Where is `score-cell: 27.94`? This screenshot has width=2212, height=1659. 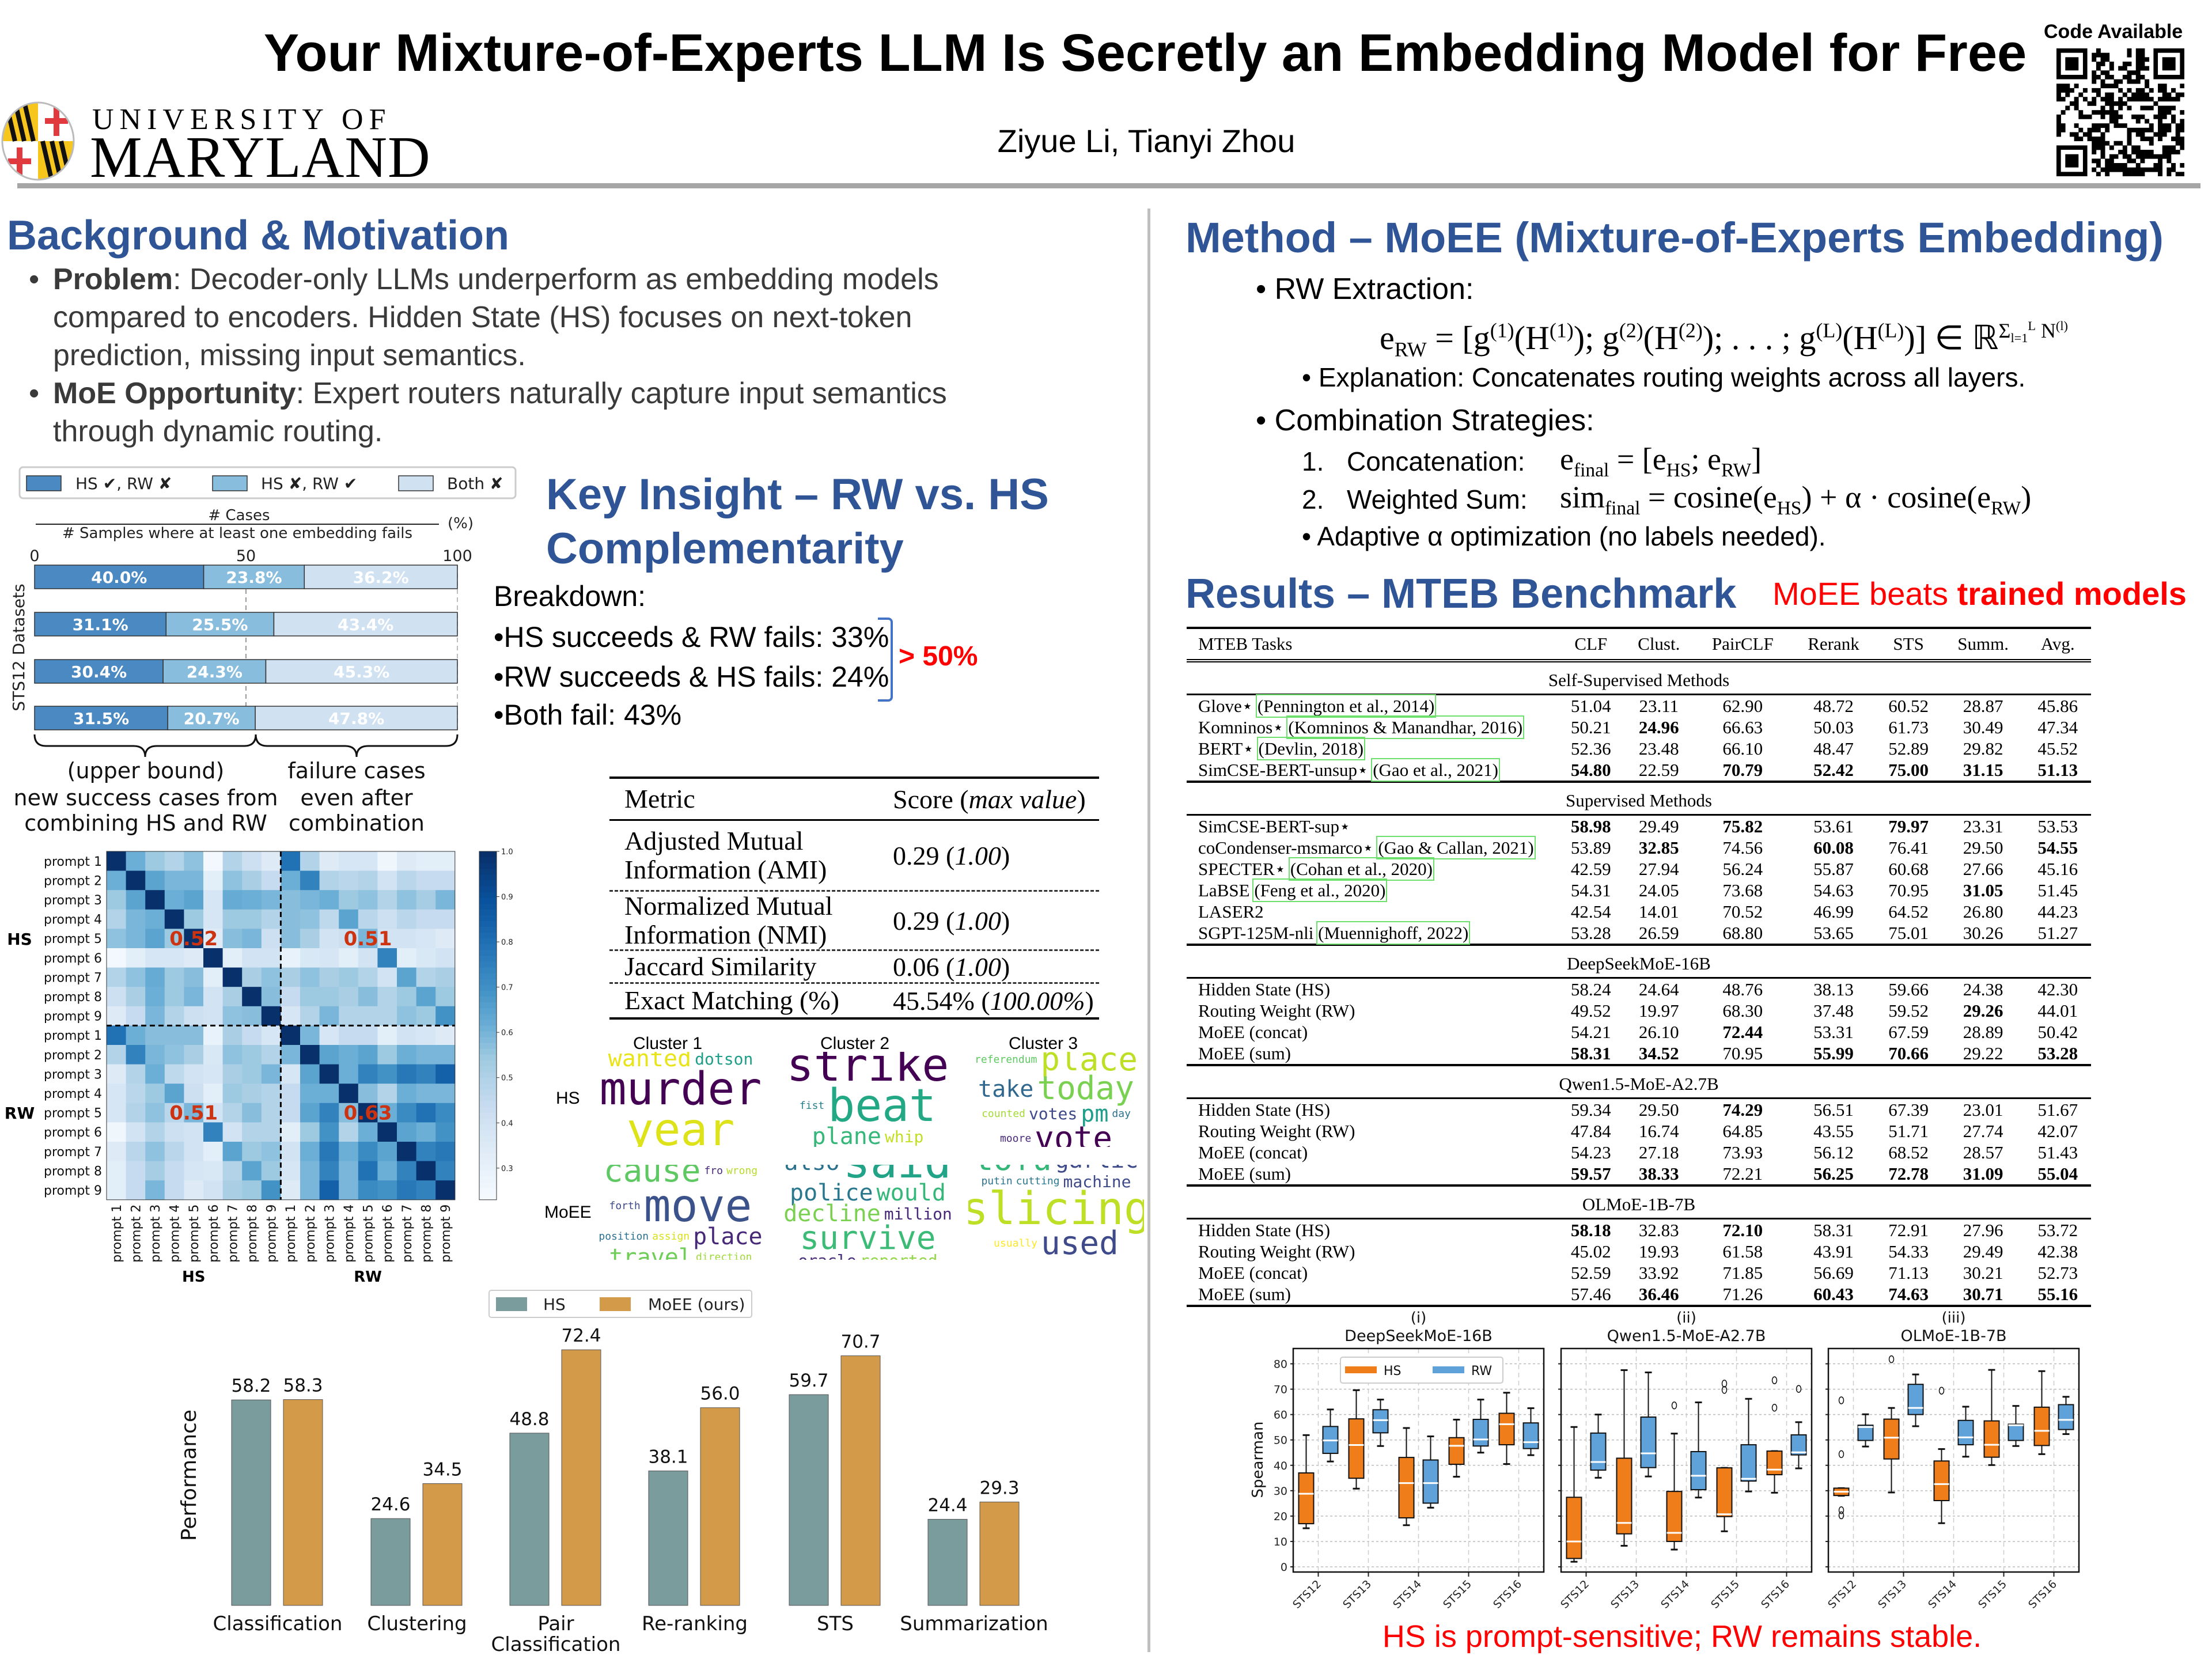
score-cell: 27.94 is located at coordinates (1658, 868).